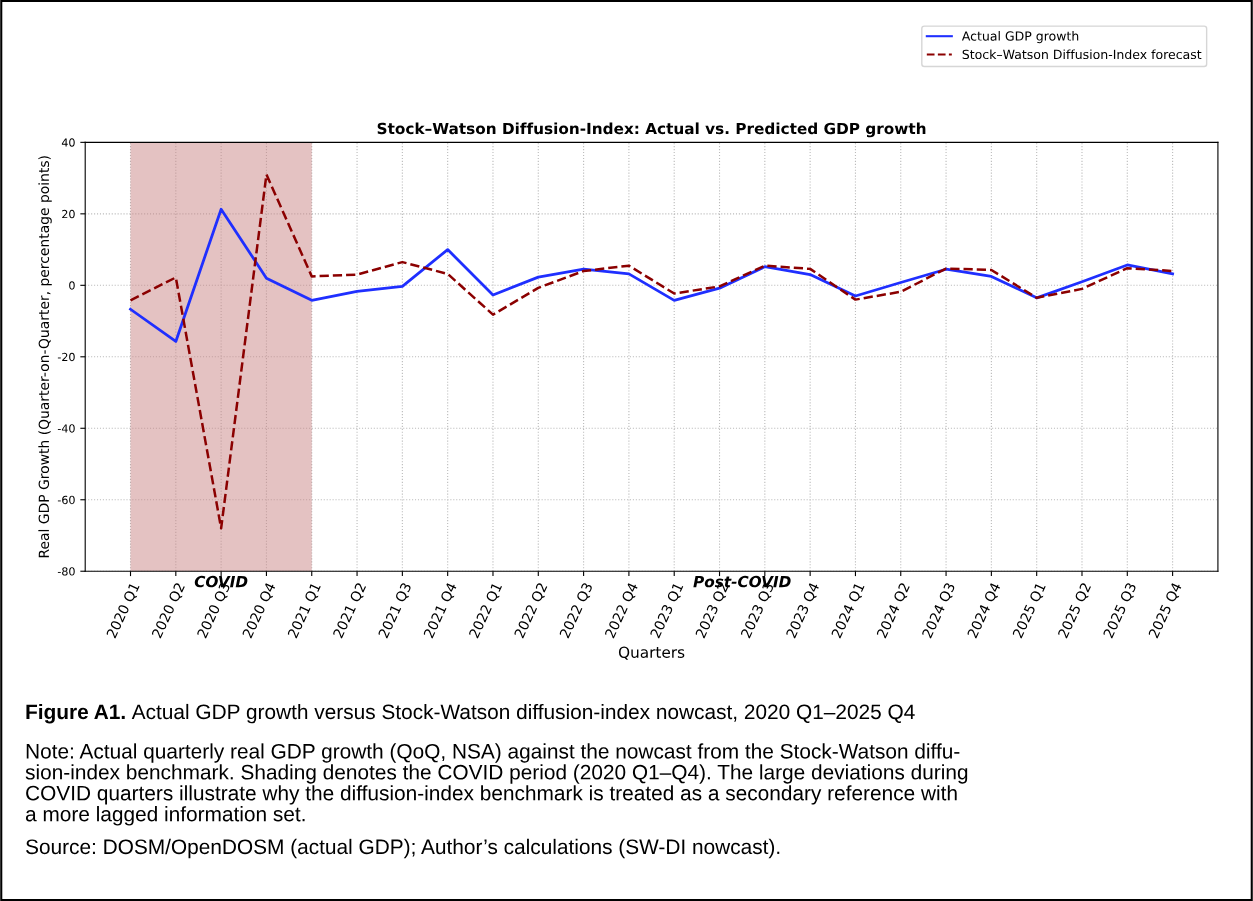 The height and width of the screenshot is (901, 1253). I want to click on x-tick-label: 2021 Q3, so click(395, 611).